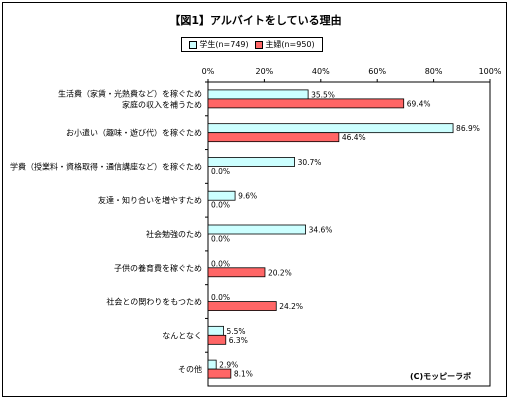 This screenshot has width=511, height=400. Describe the element at coordinates (182, 335) in the screenshot. I see `category-label: なんとなく` at that location.